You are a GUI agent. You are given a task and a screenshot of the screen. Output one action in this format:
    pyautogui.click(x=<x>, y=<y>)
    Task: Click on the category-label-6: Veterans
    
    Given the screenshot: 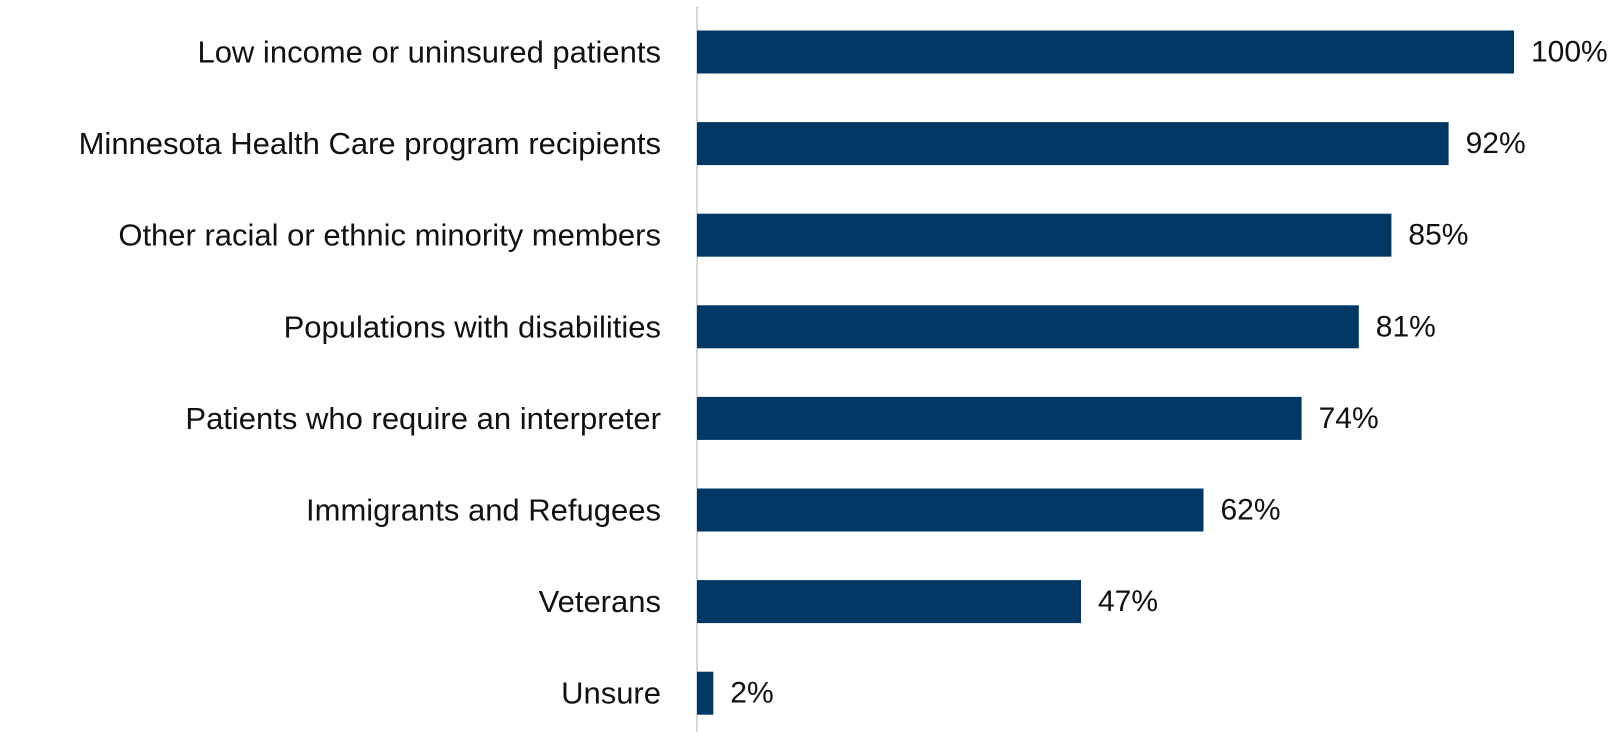 What is the action you would take?
    pyautogui.click(x=600, y=601)
    